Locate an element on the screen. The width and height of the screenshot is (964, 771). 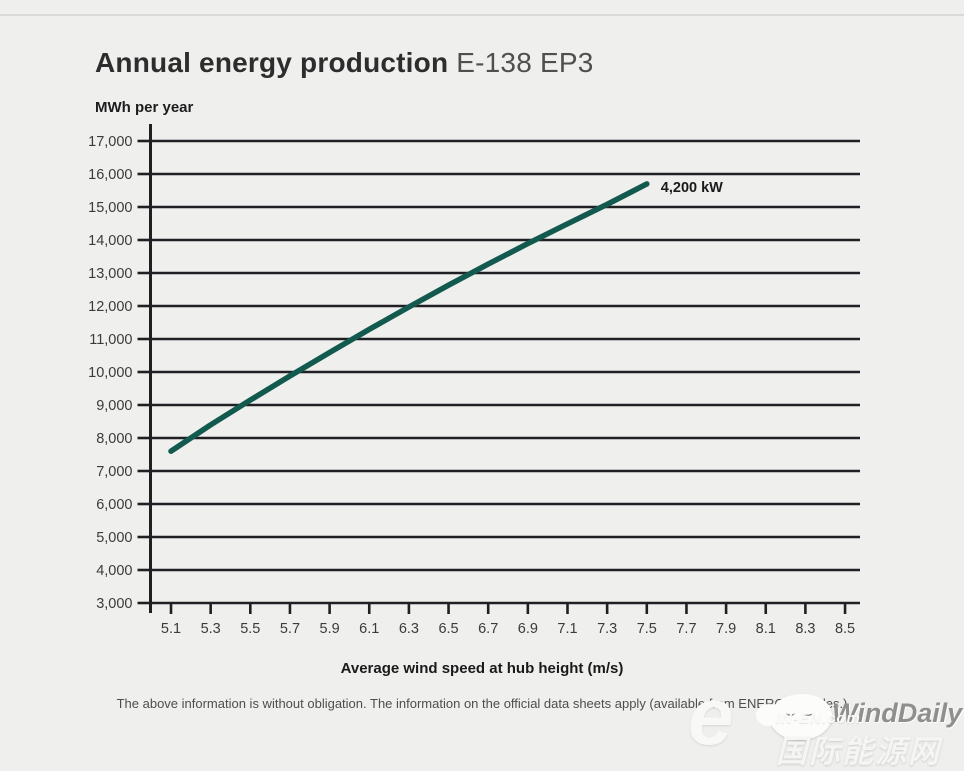
x-tick-label: 6.5 is located at coordinates (448, 629).